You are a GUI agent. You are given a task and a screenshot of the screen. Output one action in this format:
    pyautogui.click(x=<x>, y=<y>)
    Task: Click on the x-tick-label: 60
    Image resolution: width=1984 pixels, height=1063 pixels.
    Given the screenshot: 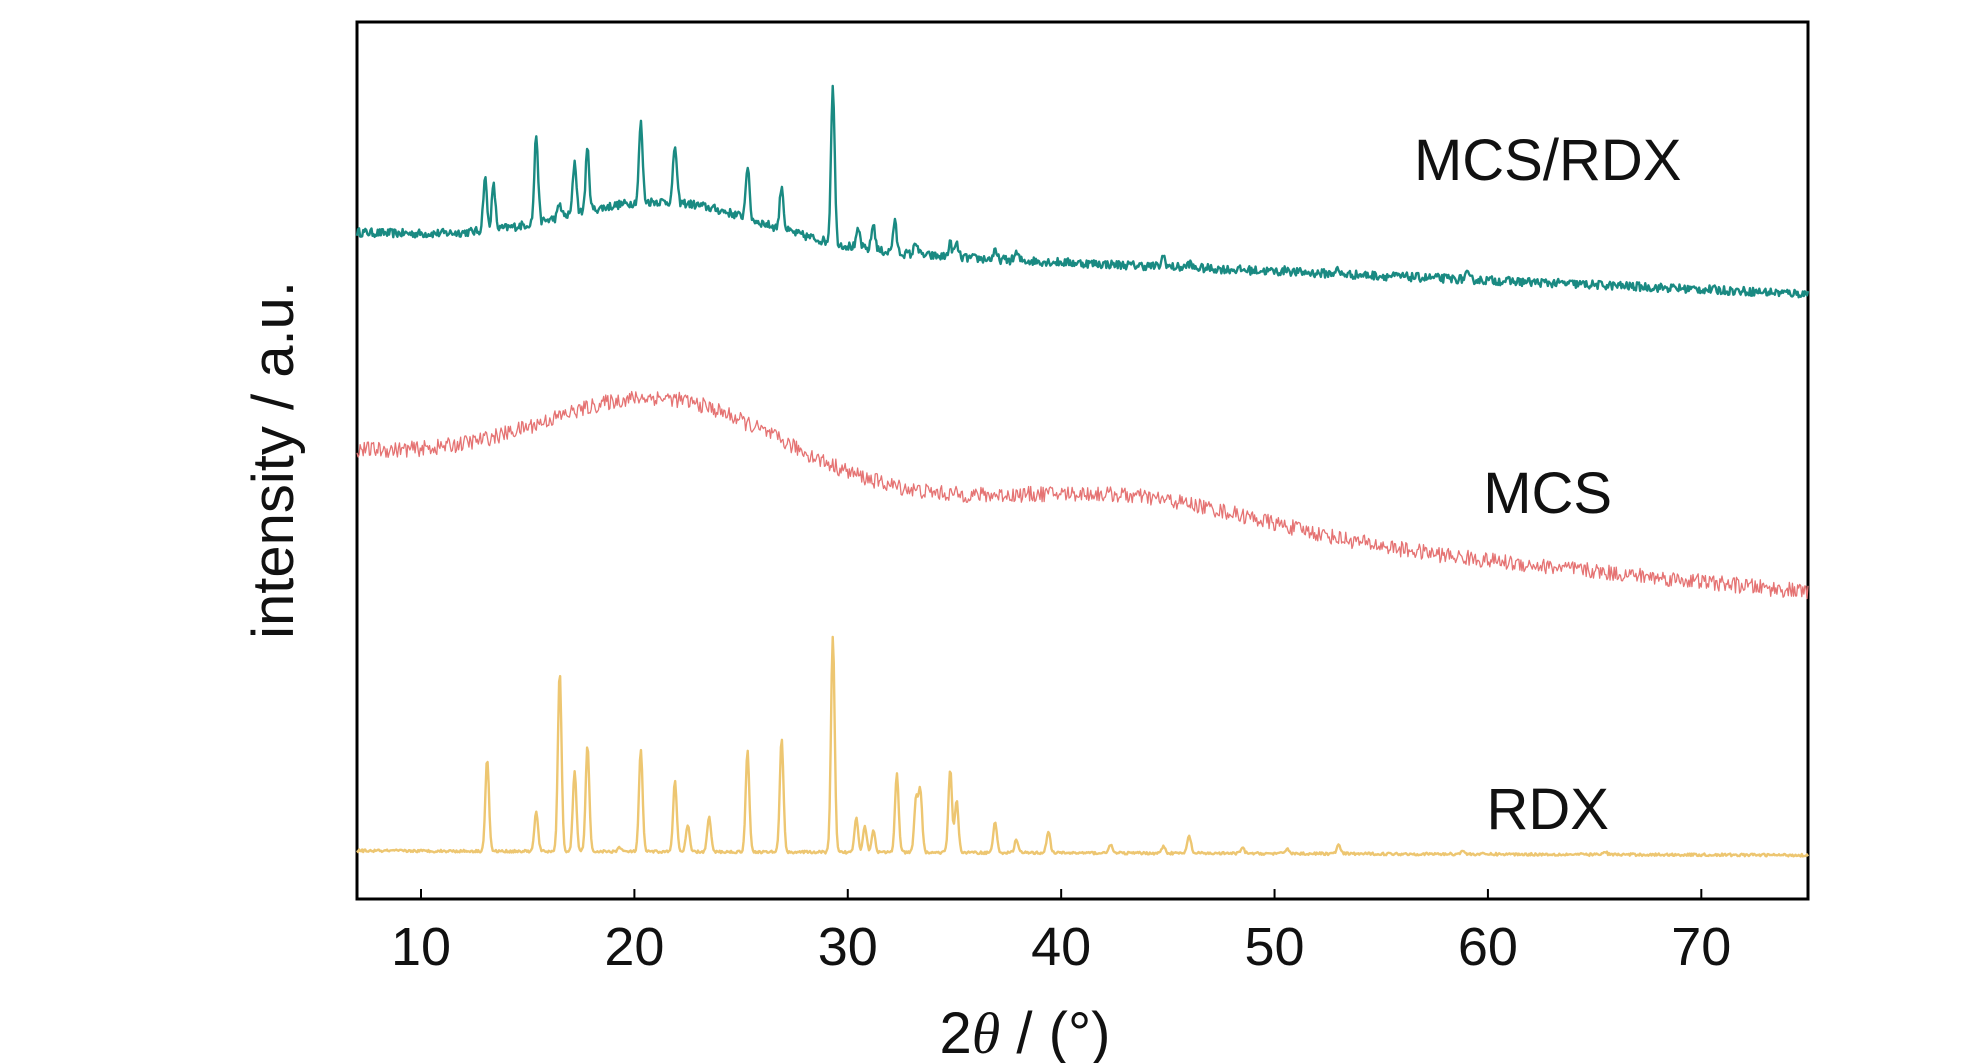 What is the action you would take?
    pyautogui.click(x=1488, y=947)
    